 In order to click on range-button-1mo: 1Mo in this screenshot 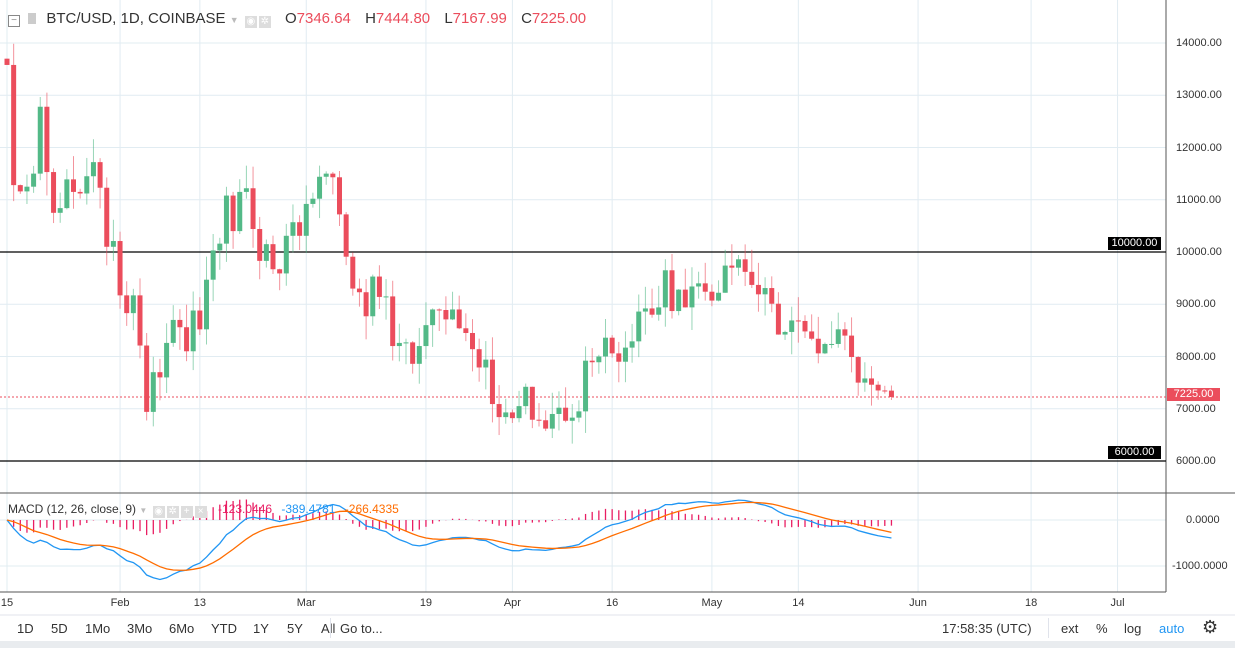, I will do `click(98, 628)`.